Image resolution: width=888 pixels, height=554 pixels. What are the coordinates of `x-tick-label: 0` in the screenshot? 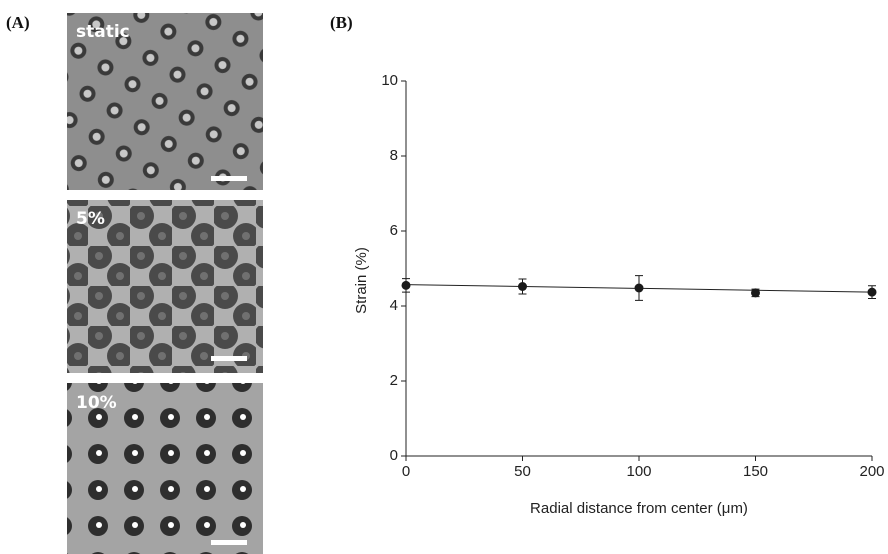 It's located at (406, 471).